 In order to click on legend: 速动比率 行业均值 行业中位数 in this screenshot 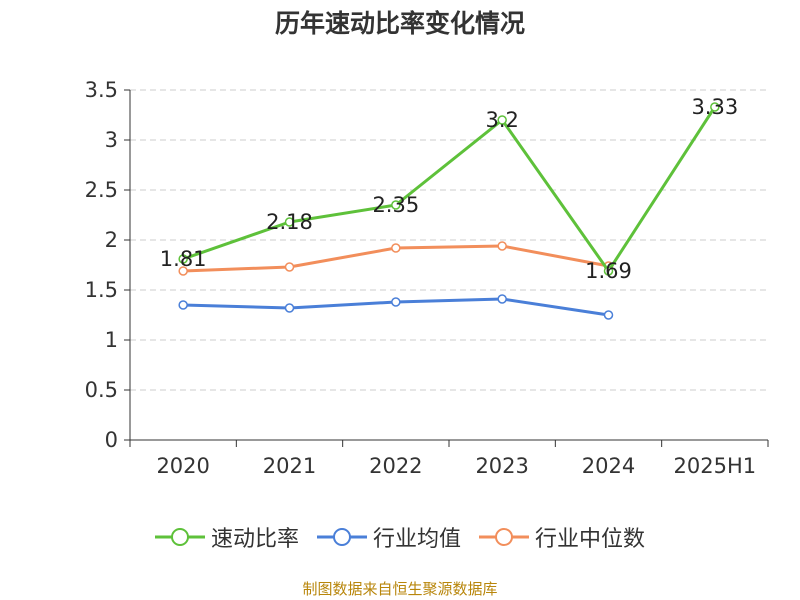, I will do `click(400, 537)`.